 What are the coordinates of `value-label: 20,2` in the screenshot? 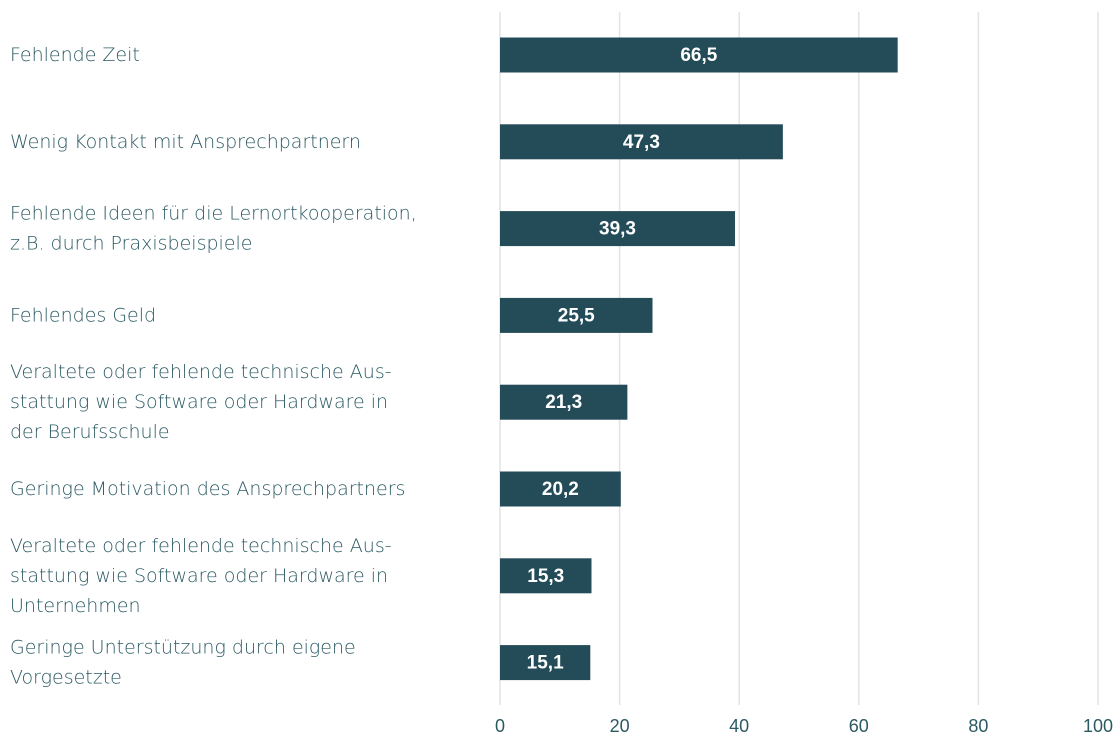 It's located at (560, 489).